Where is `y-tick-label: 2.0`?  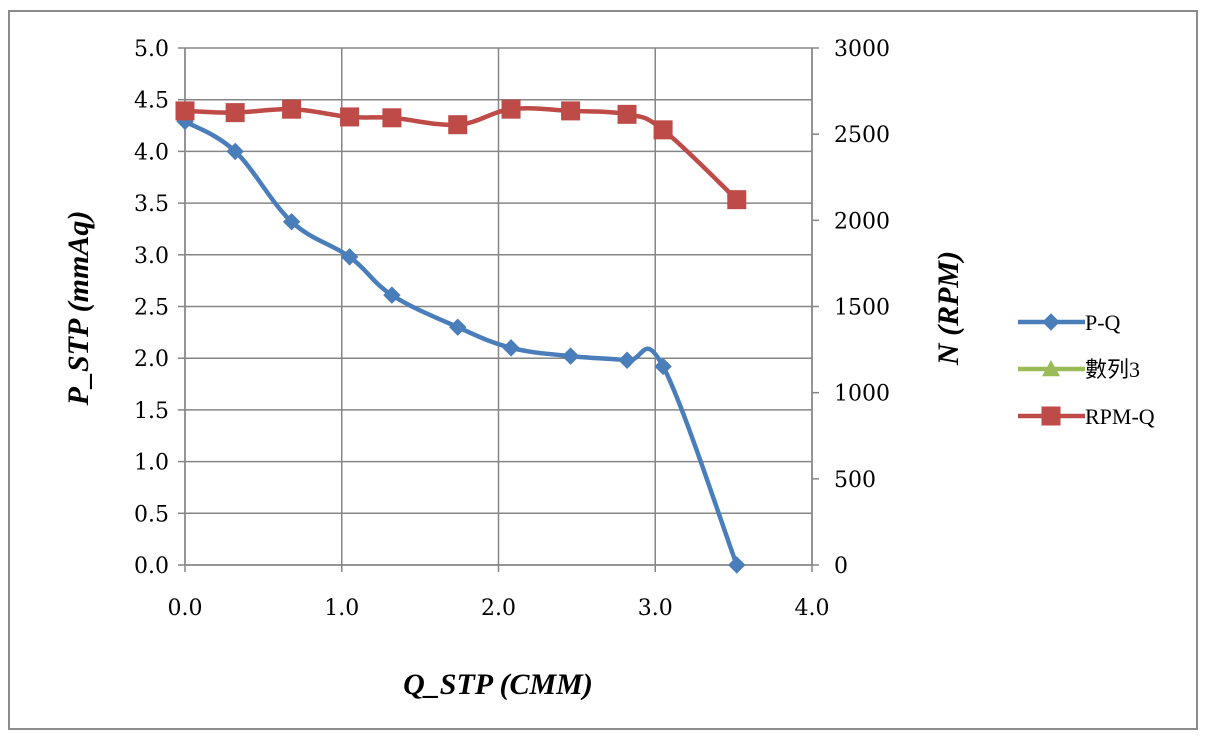
y-tick-label: 2.0 is located at coordinates (151, 359).